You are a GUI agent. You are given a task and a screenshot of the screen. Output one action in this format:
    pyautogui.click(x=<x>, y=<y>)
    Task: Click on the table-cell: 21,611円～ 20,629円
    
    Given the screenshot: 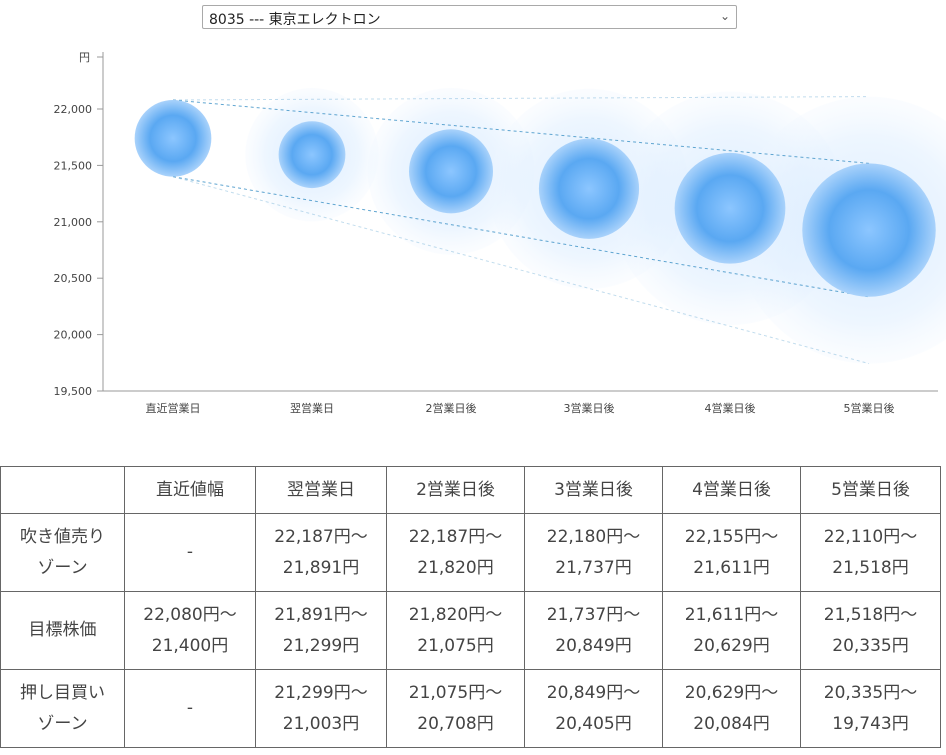 What is the action you would take?
    pyautogui.click(x=731, y=630)
    